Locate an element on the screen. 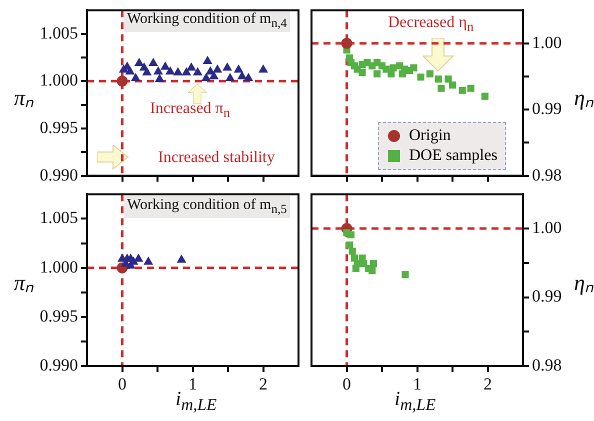  legend-label: Origin is located at coordinates (430, 136).